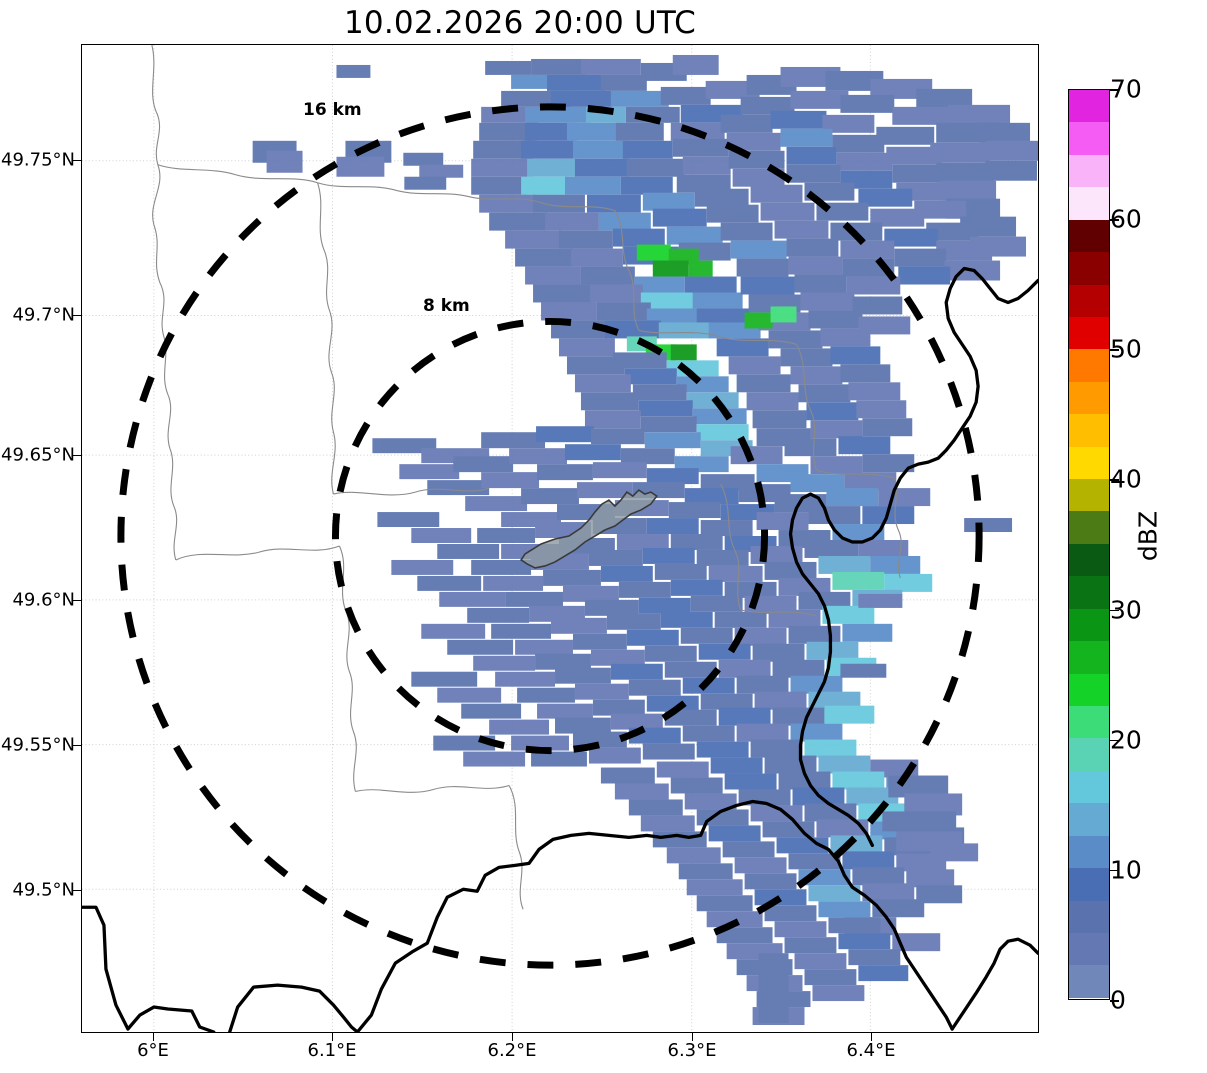  Describe the element at coordinates (1089, 527) in the screenshot. I see `colorbar-band-35-37.5` at that location.